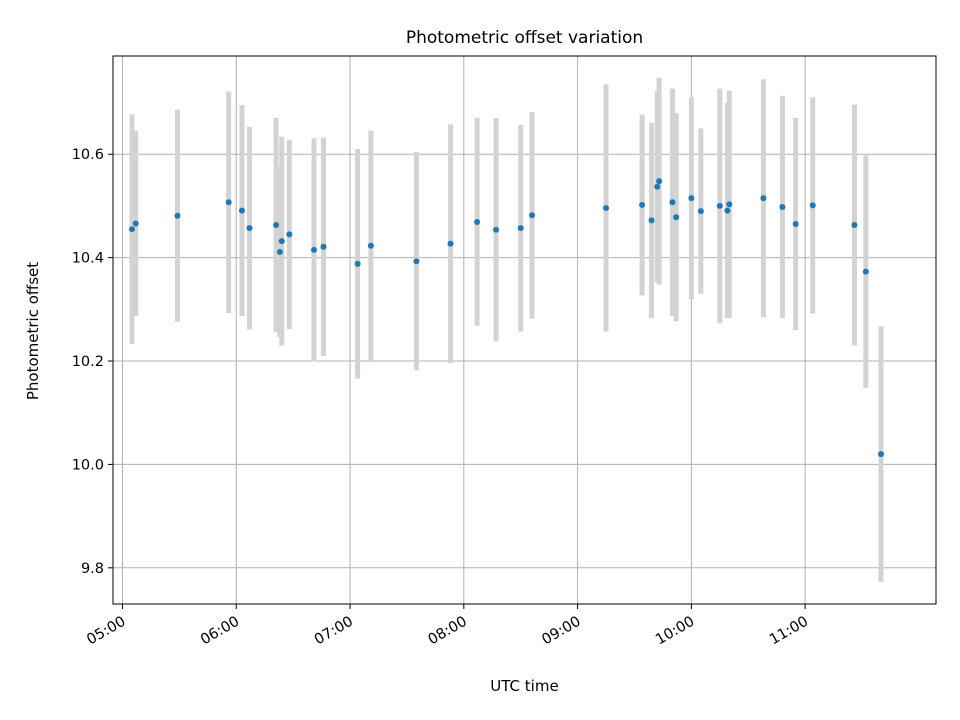 This screenshot has width=960, height=720. Describe the element at coordinates (33, 331) in the screenshot. I see `y-axis-label: Photometric offset` at that location.